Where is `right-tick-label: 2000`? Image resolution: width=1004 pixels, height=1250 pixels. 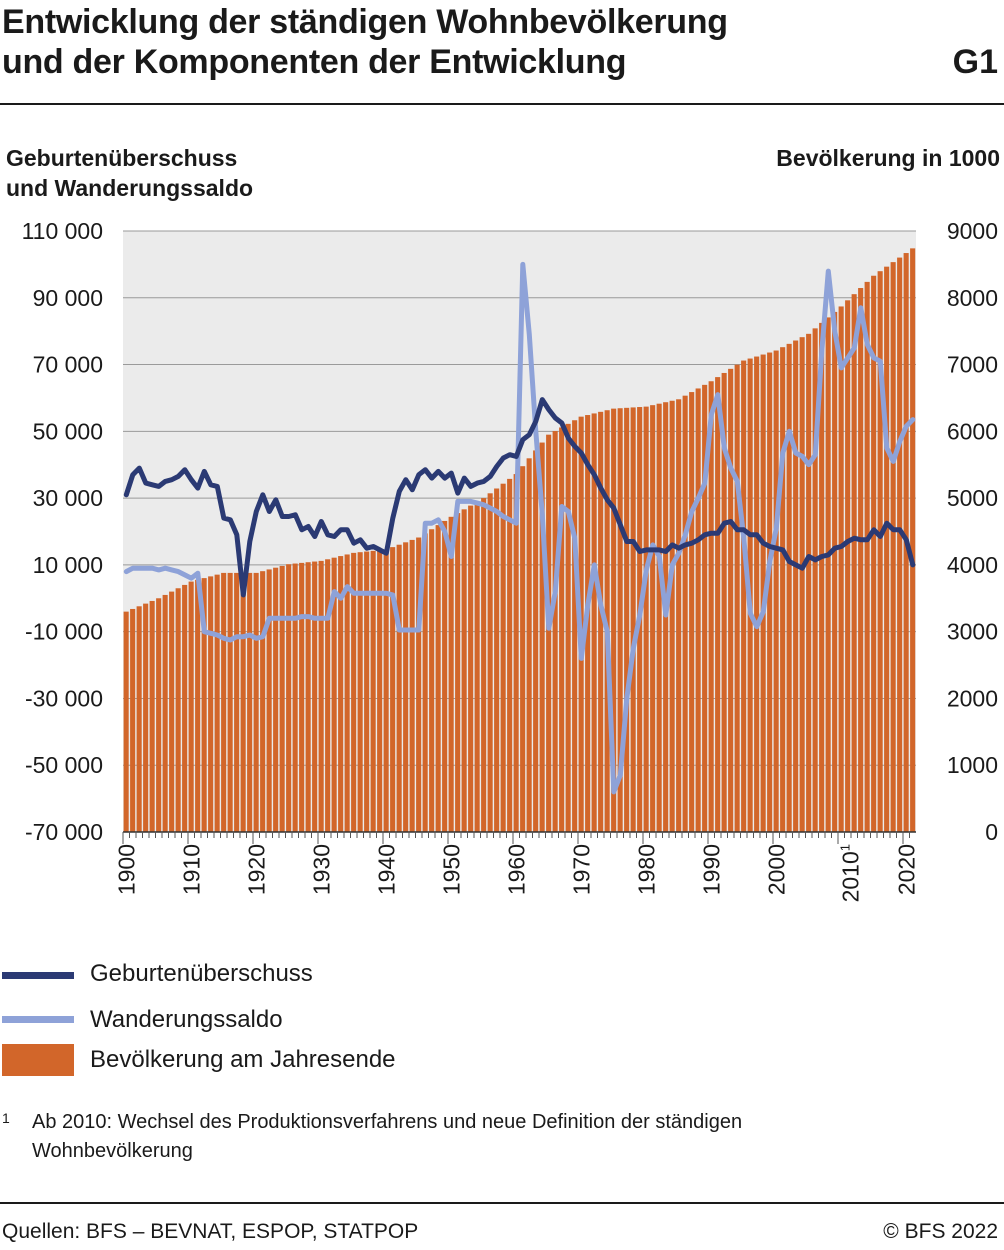
right-tick-label: 2000 is located at coordinates (972, 698).